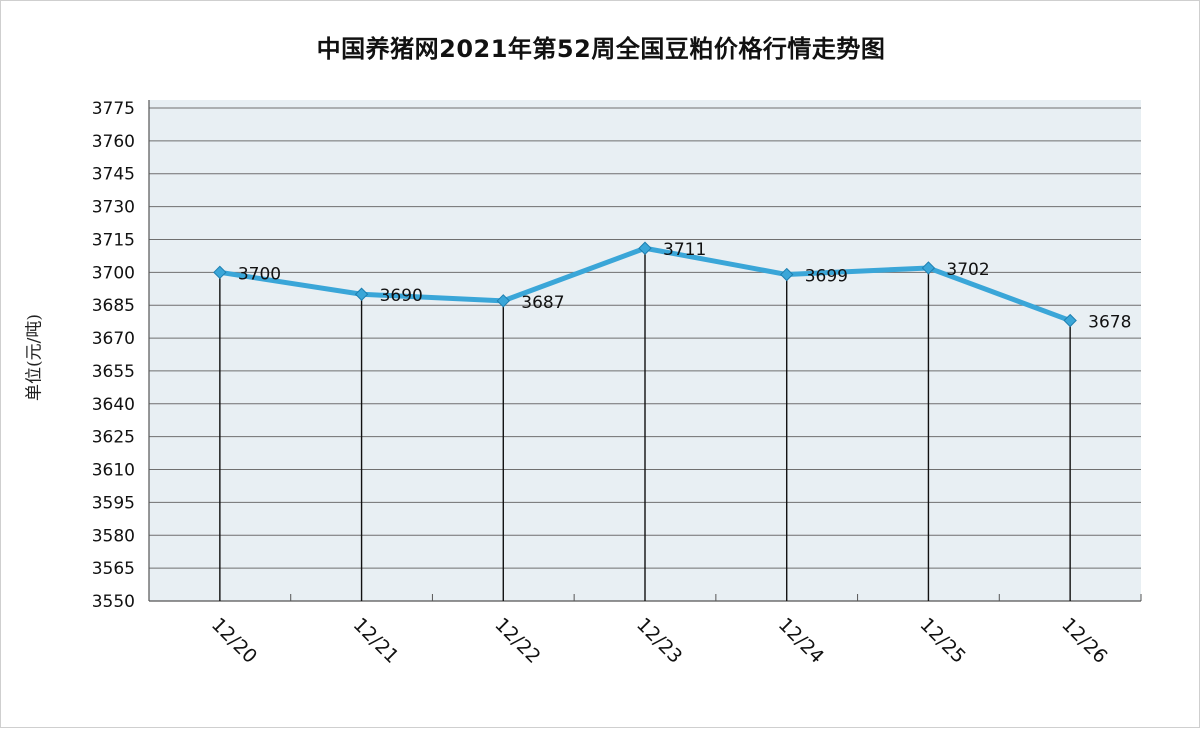  I want to click on y-tick-label: 3610, so click(113, 471).